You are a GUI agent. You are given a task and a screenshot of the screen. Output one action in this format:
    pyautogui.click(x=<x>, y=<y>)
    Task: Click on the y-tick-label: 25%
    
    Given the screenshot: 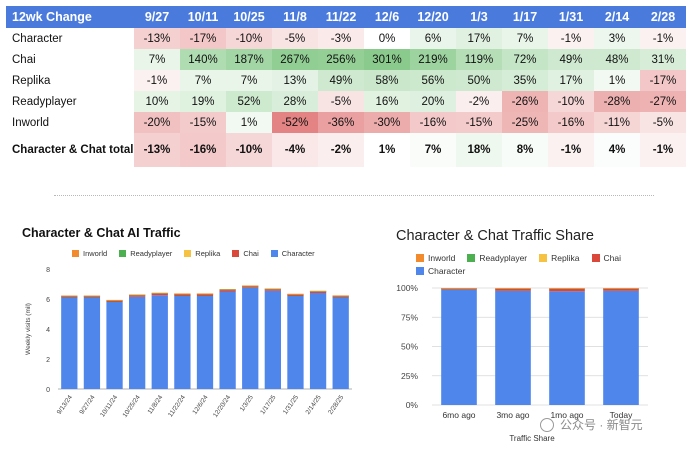 What is the action you would take?
    pyautogui.click(x=409, y=376)
    